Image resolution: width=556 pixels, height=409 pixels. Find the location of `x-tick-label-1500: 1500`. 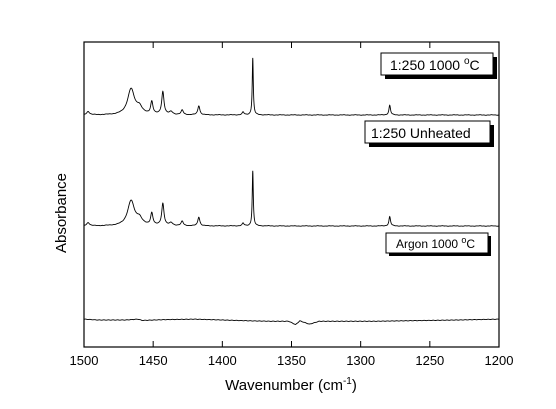

x-tick-label-1500: 1500 is located at coordinates (84, 360).